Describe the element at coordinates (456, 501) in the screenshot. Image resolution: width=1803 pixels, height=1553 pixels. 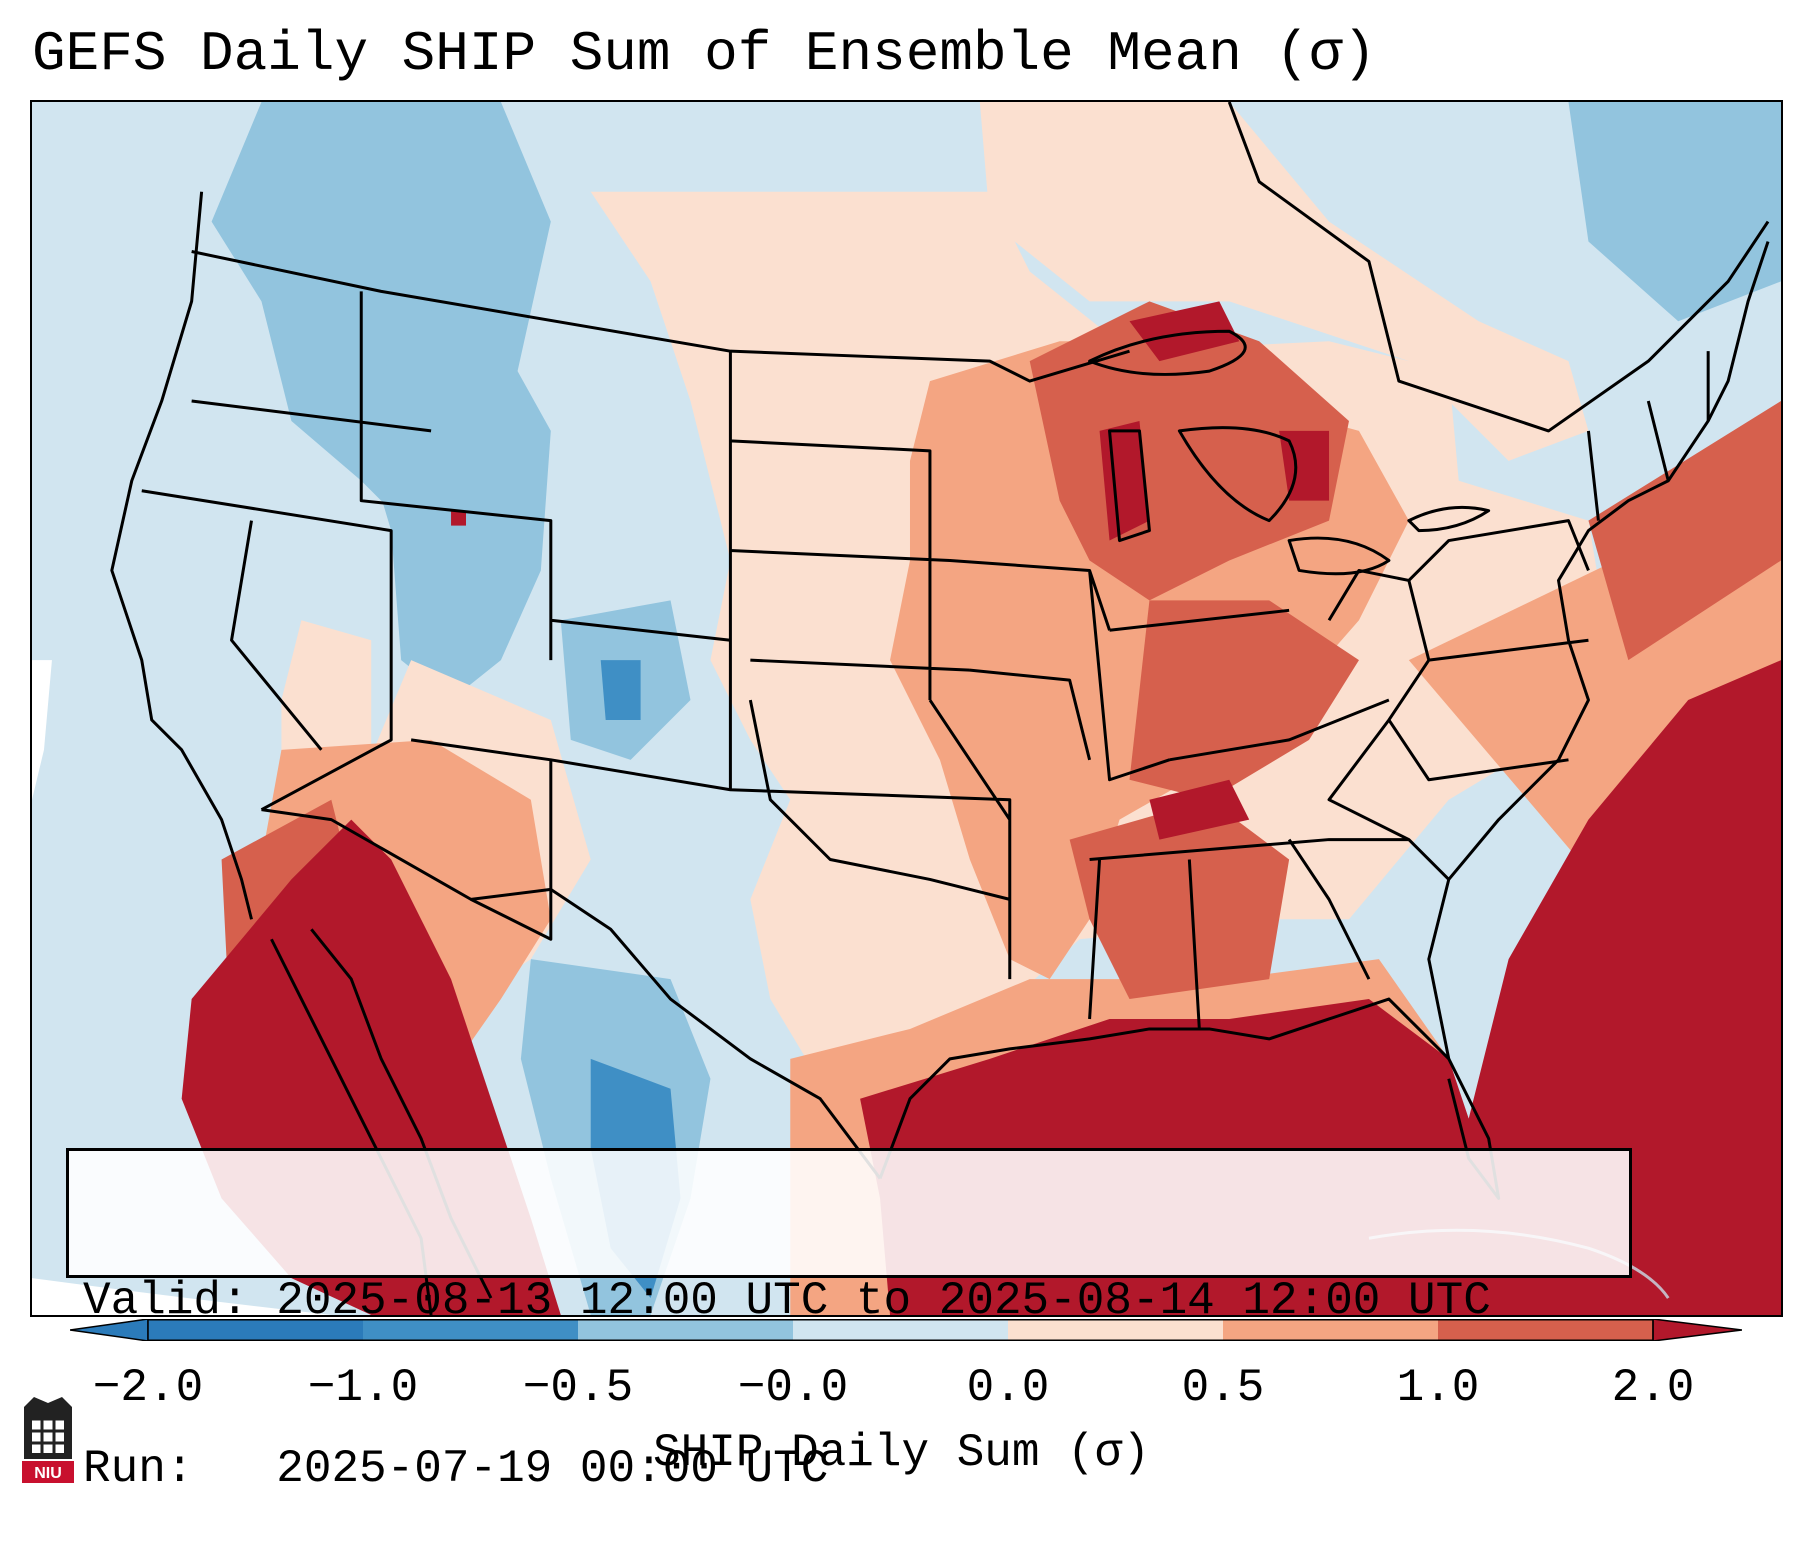
I see `anomaly-blue-idaho-utah` at that location.